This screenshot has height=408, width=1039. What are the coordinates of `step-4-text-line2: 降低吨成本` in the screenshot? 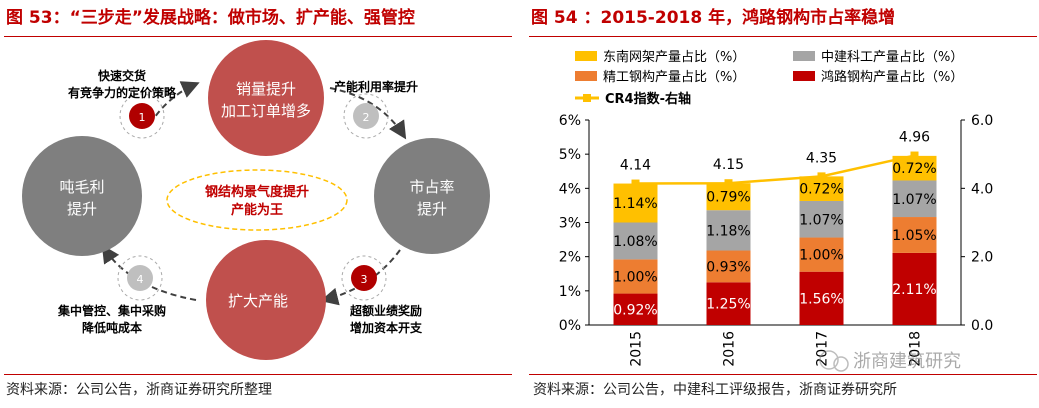 It's located at (112, 327).